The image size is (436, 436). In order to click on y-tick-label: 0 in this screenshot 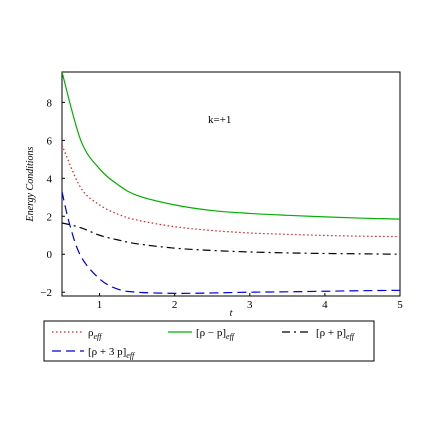, I will do `click(50, 255)`.